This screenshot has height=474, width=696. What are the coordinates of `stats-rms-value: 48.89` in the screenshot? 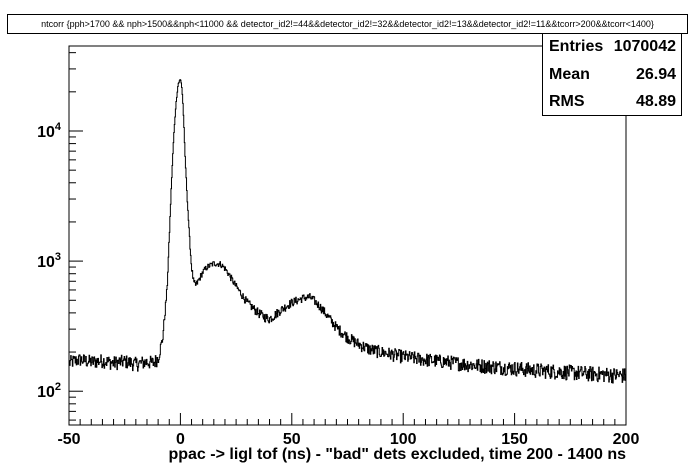 It's located at (655, 101).